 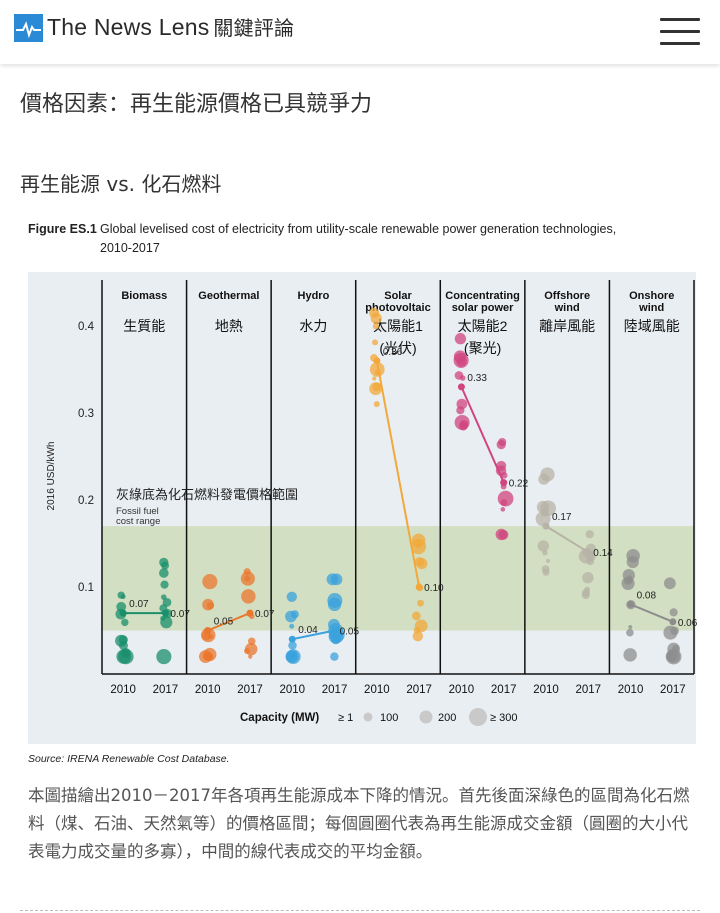 I want to click on data-label-2010: 0.08, so click(x=647, y=595).